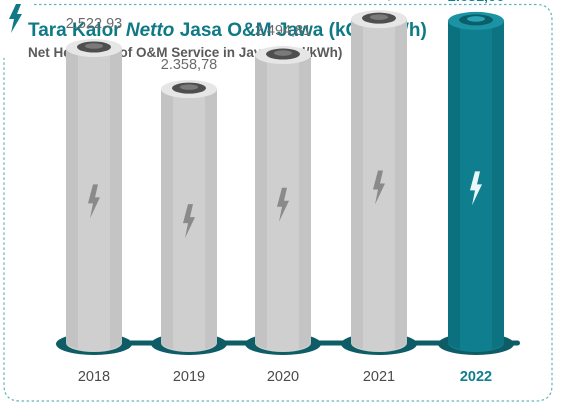  Describe the element at coordinates (189, 377) in the screenshot. I see `category-label: 2019` at that location.